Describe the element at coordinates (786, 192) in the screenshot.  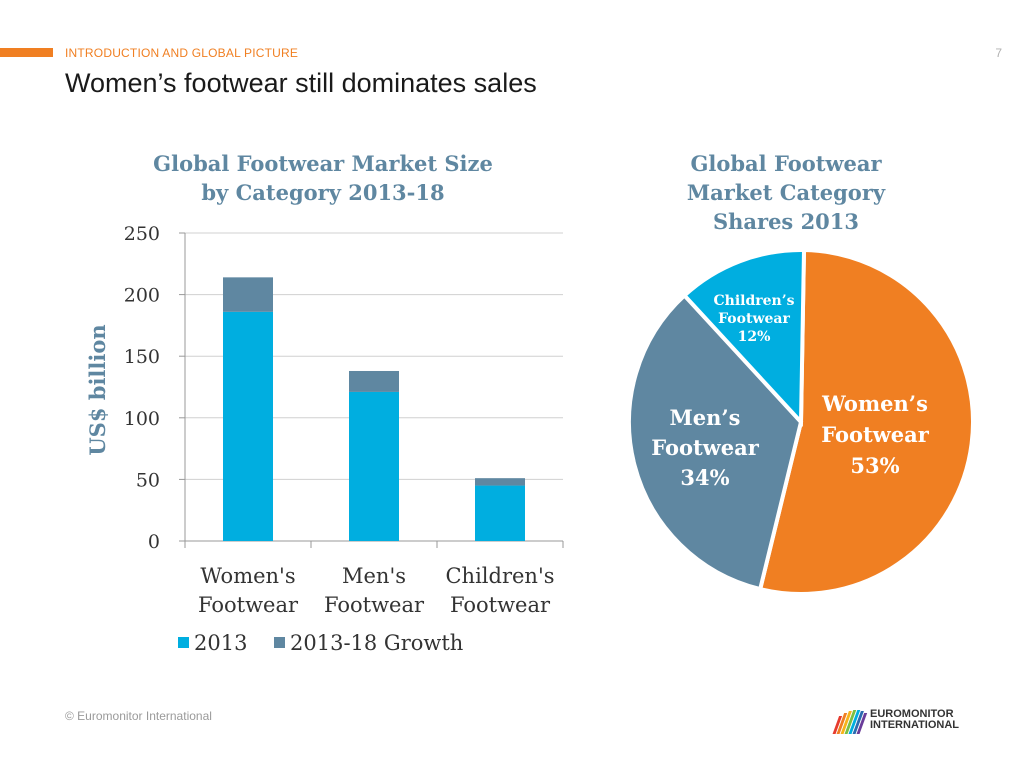
I see `pie-chart-title: Market Category` at that location.